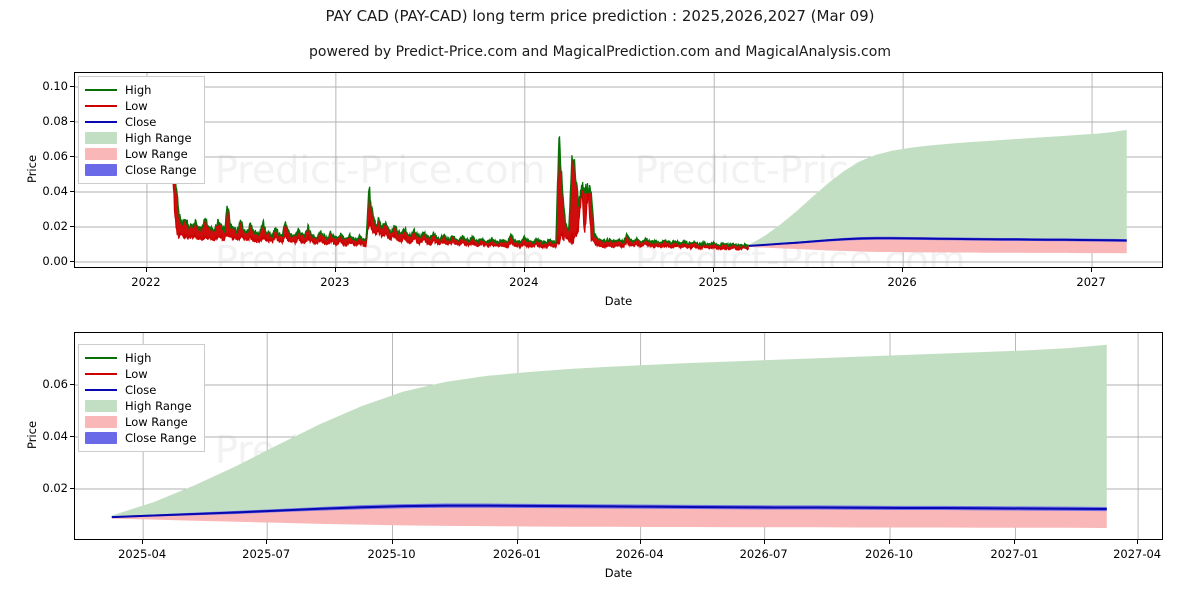  I want to click on x-axis-tick-label: 2026-01, so click(516, 554).